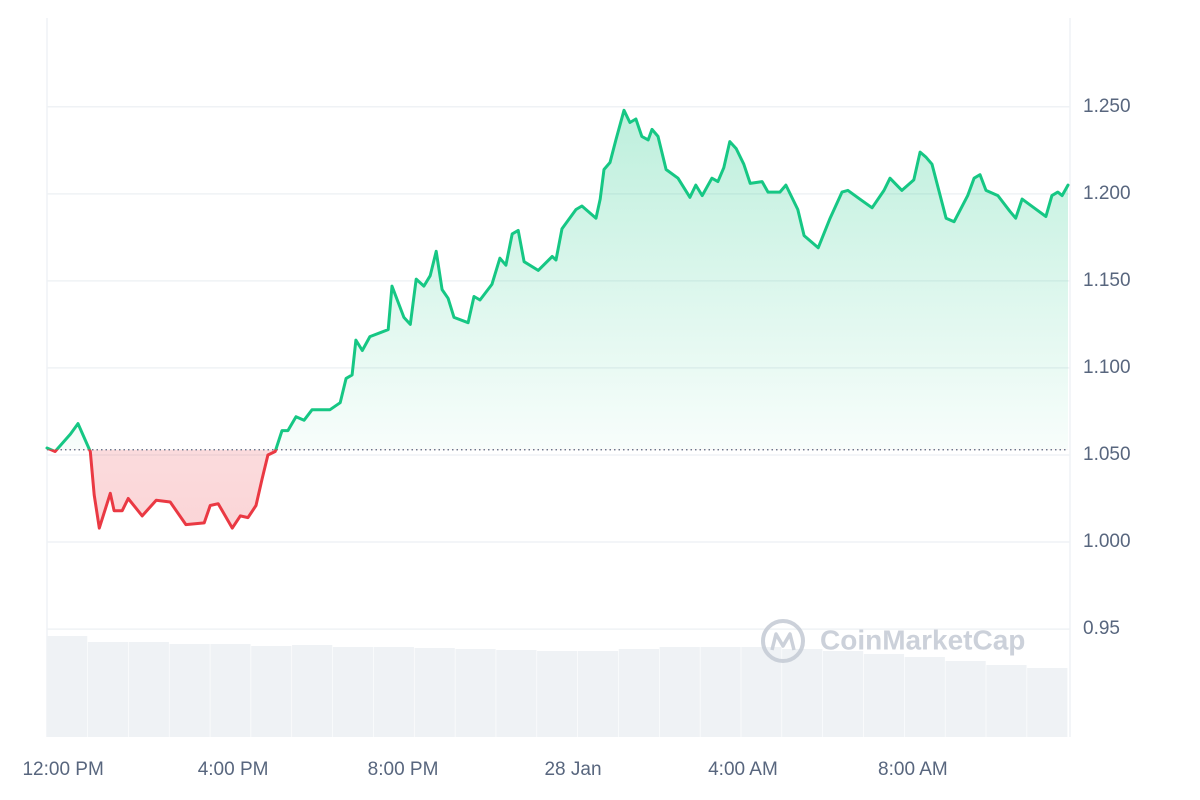 This screenshot has width=1200, height=800. What do you see at coordinates (1107, 280) in the screenshot?
I see `y-tick-label: 1.150` at bounding box center [1107, 280].